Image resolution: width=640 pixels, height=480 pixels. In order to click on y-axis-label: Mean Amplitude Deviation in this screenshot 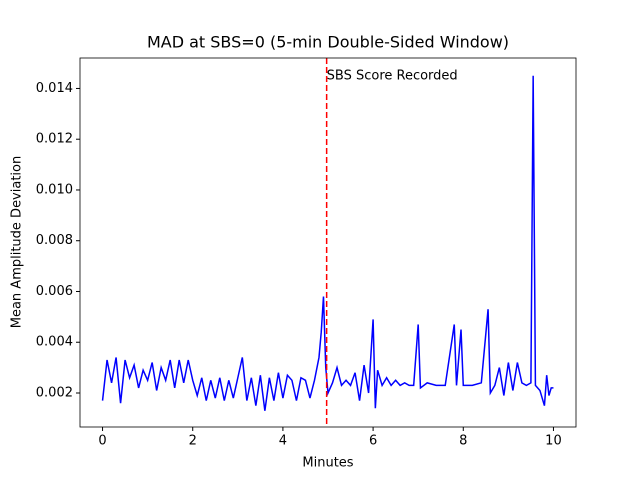, I will do `click(17, 242)`.